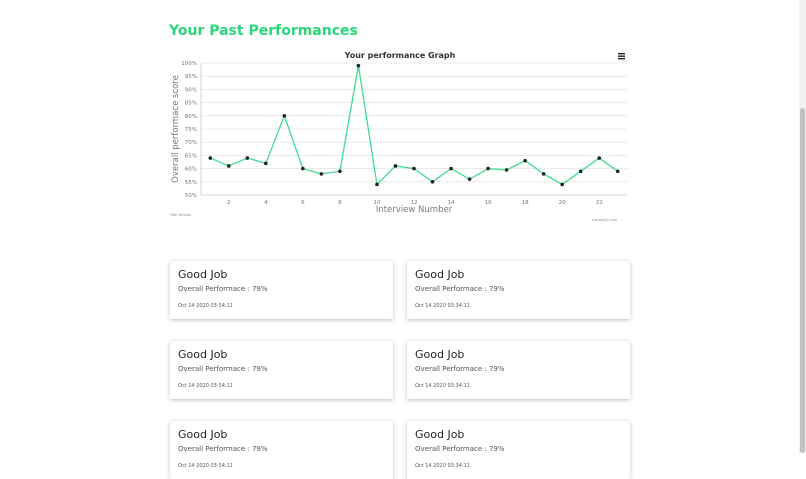  What do you see at coordinates (376, 203) in the screenshot?
I see `x-tick-label: 10` at bounding box center [376, 203].